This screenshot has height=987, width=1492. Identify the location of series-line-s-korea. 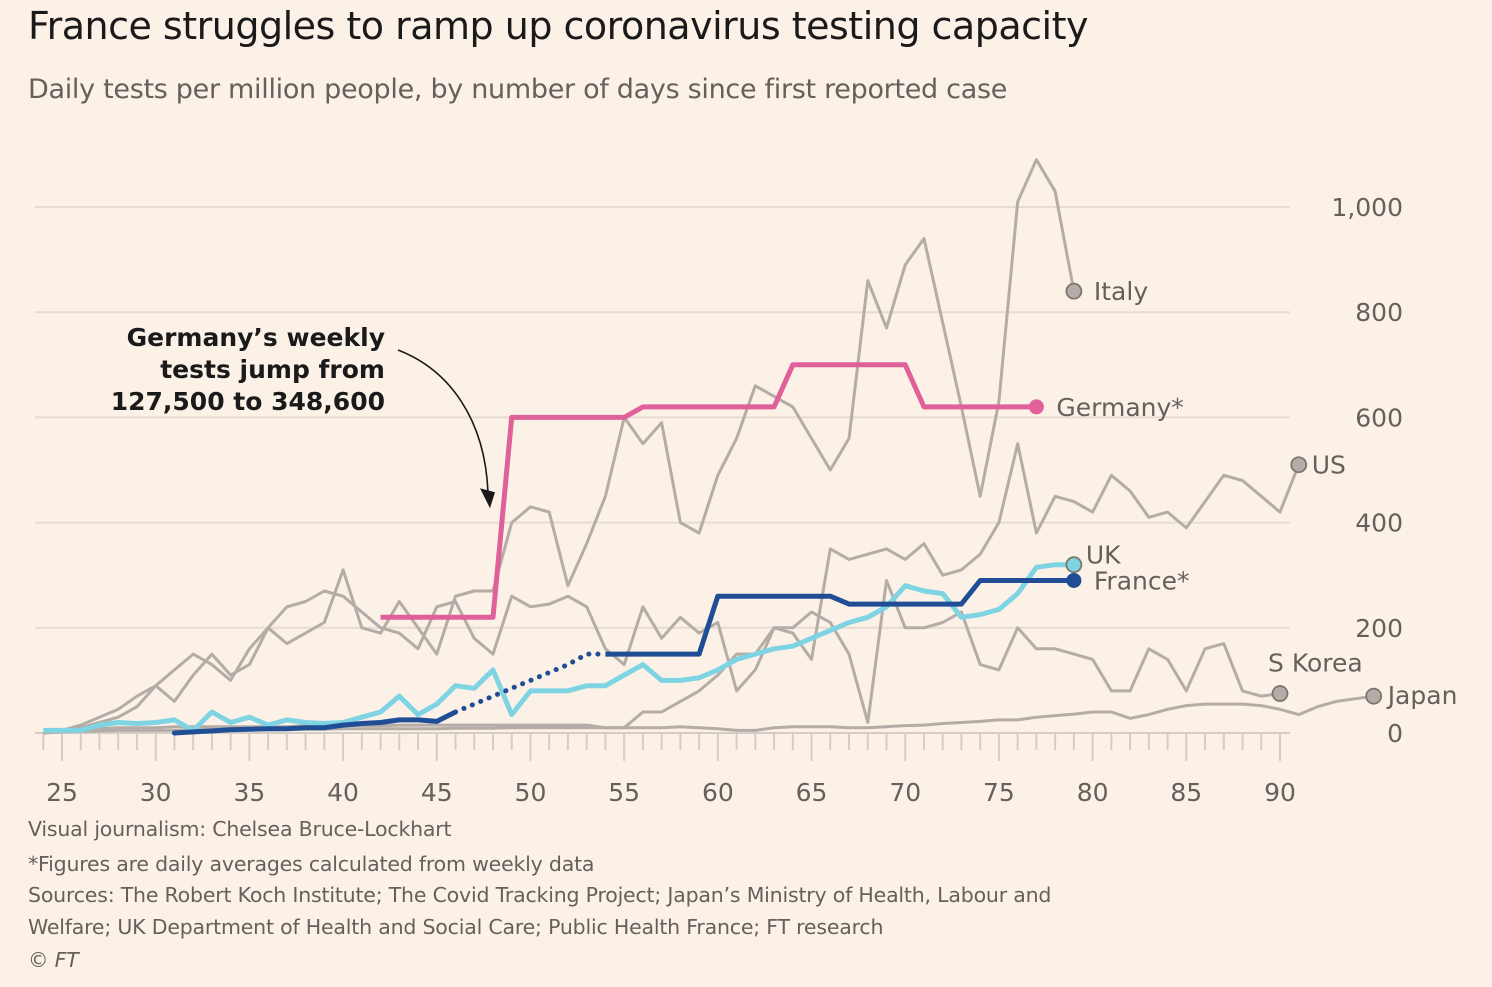
(662, 657).